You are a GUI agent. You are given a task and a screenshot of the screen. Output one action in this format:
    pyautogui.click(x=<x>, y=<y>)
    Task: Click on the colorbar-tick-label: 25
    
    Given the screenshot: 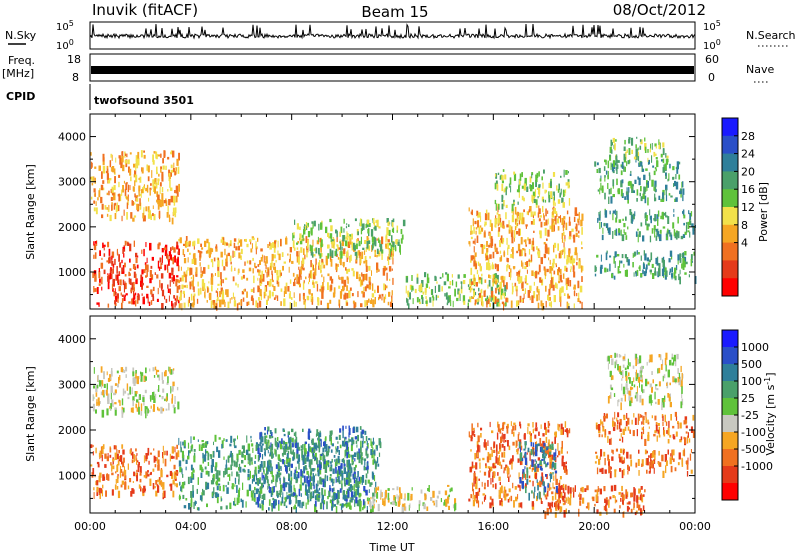 What is the action you would take?
    pyautogui.click(x=748, y=398)
    